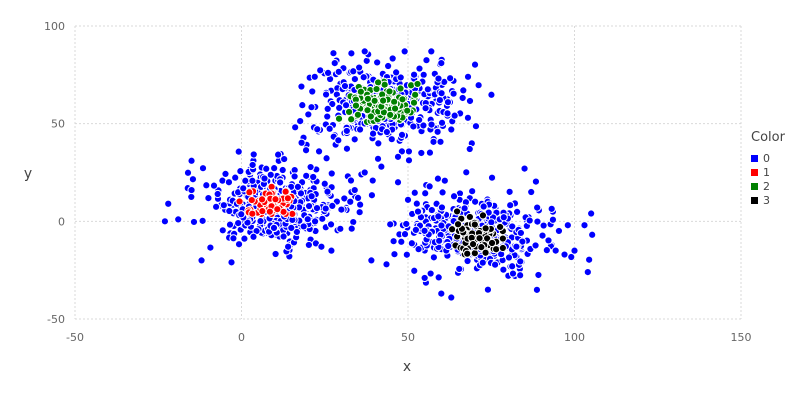  Describe the element at coordinates (766, 158) in the screenshot. I see `legend-label-0: 0` at that location.